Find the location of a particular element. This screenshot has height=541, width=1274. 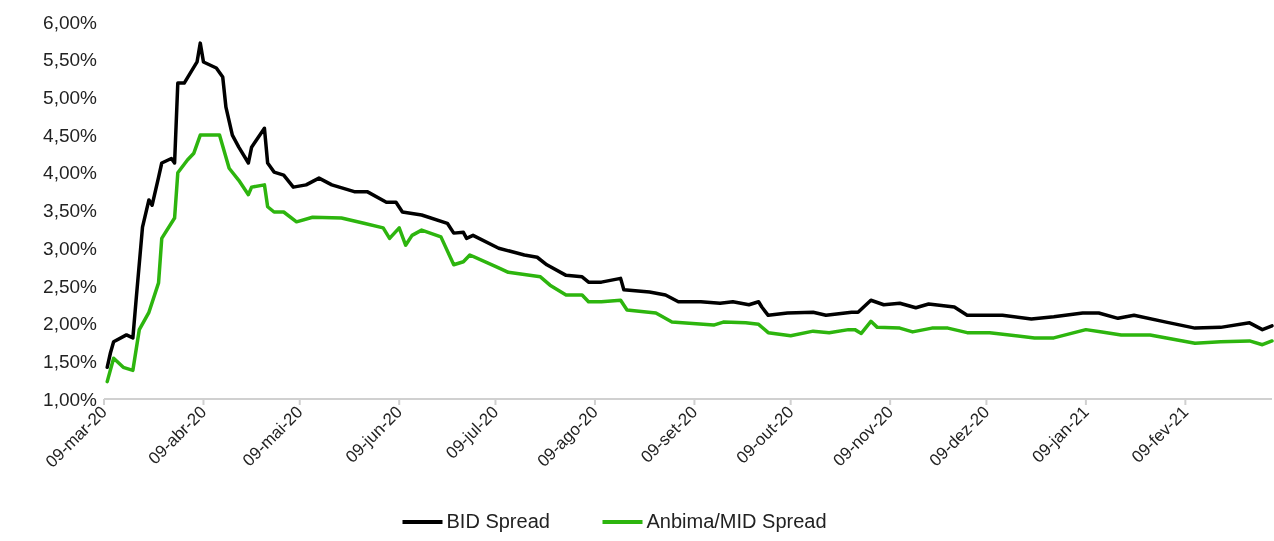

y-tick-label: 3,00% is located at coordinates (70, 248).